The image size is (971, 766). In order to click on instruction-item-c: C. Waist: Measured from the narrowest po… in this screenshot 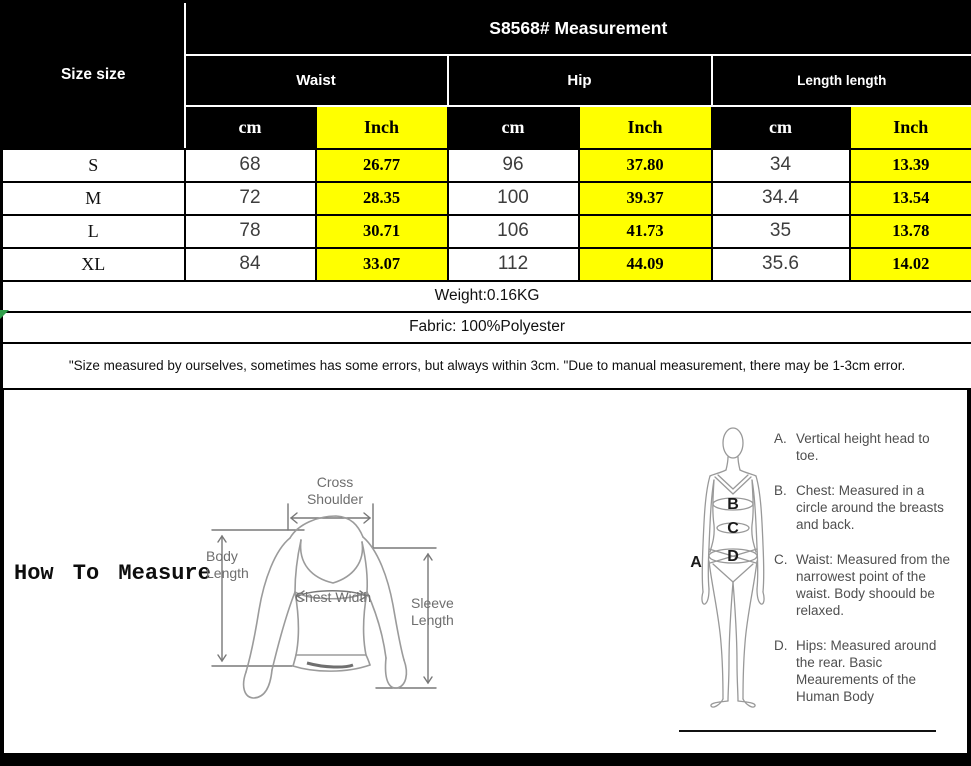, I will do `click(863, 585)`.